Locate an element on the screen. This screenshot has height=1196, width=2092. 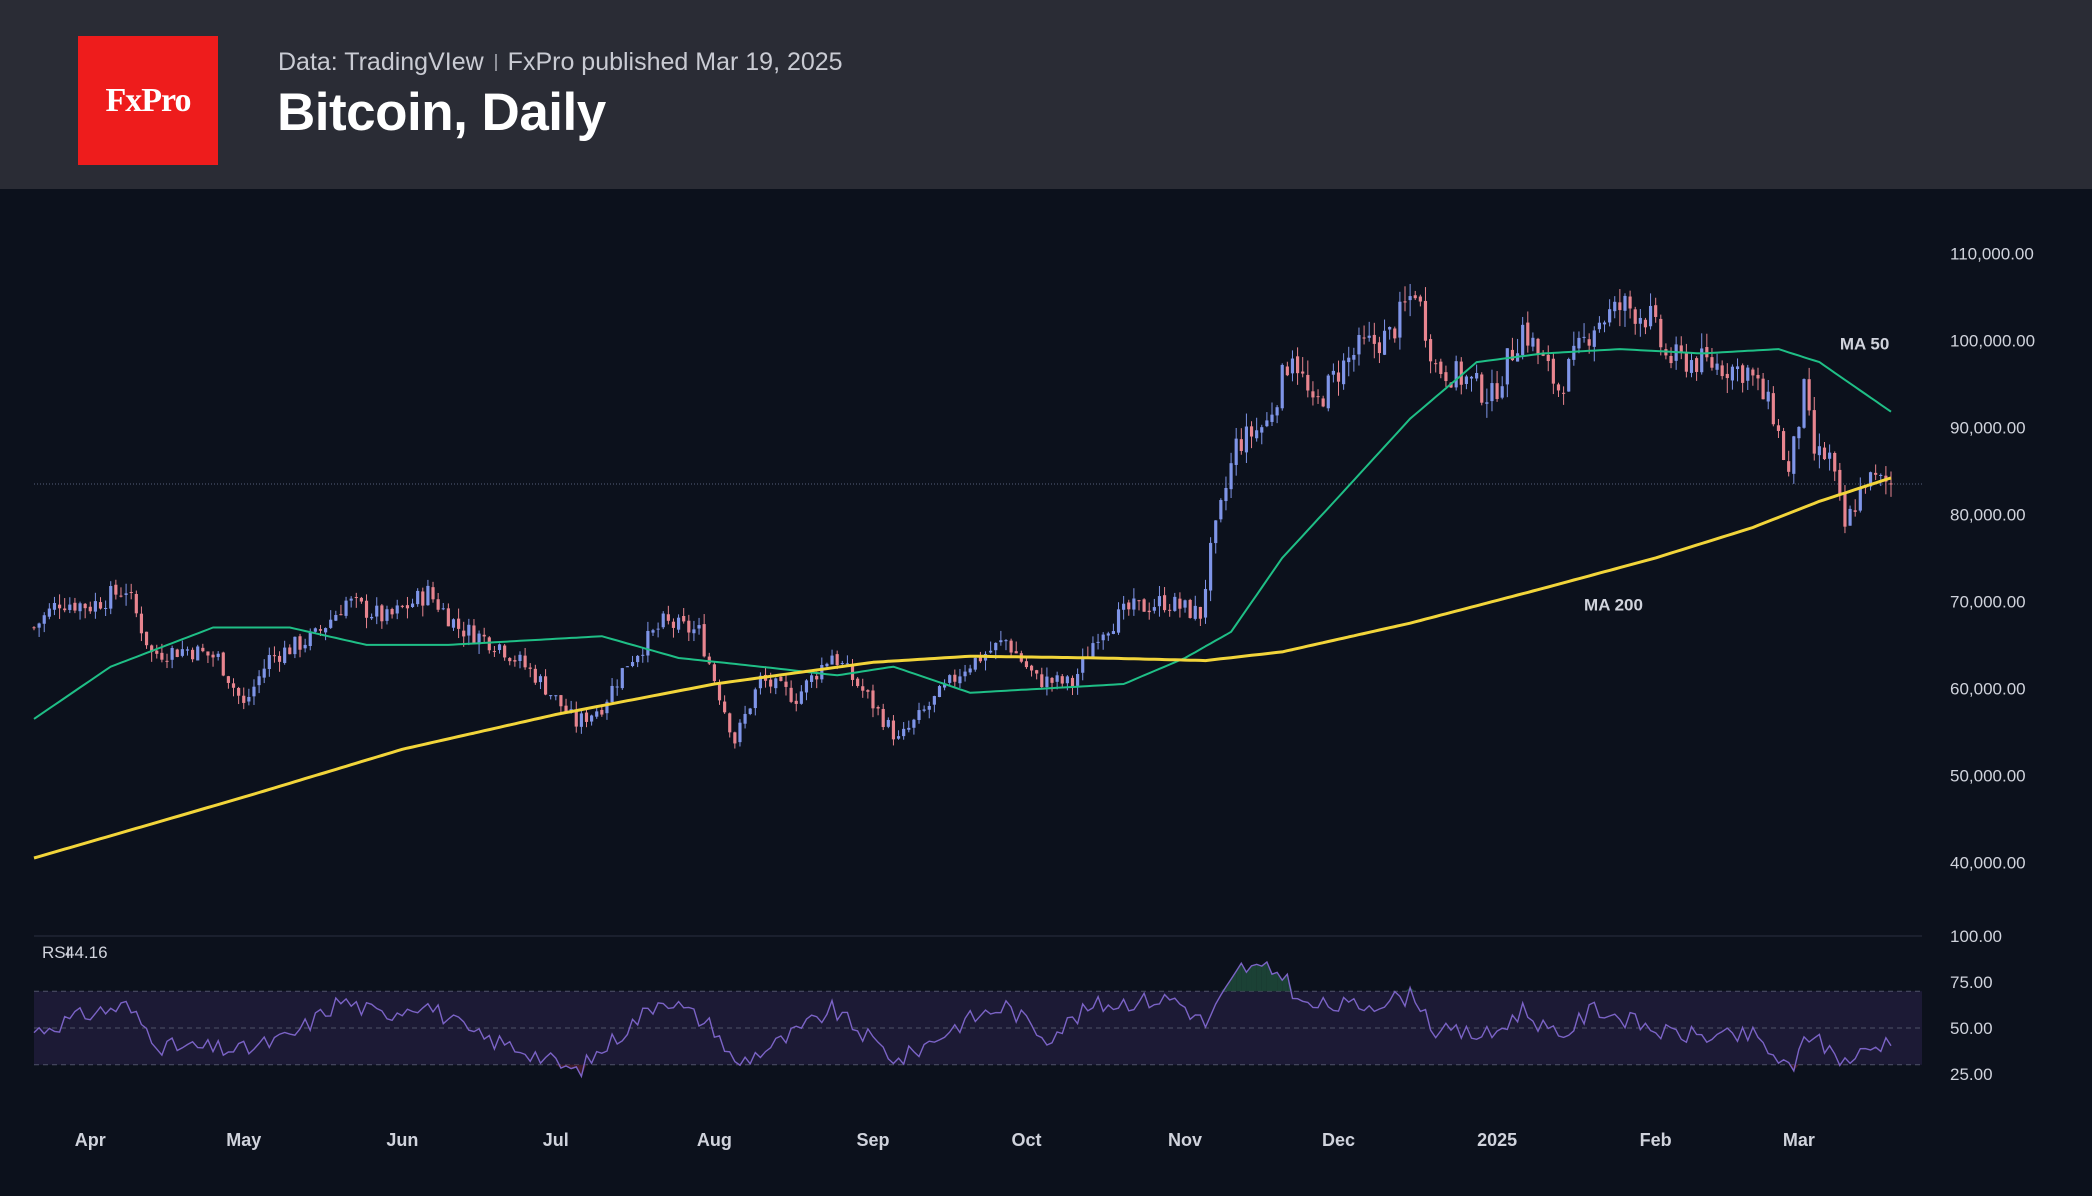
meta-separator is located at coordinates (495, 62).